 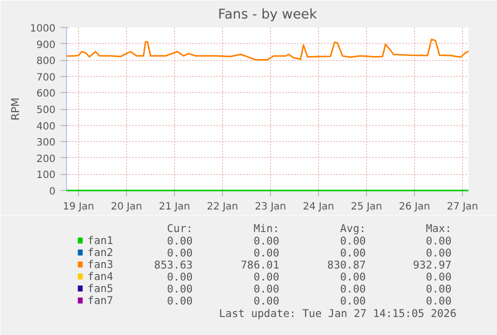 I want to click on line-series, so click(x=268, y=49).